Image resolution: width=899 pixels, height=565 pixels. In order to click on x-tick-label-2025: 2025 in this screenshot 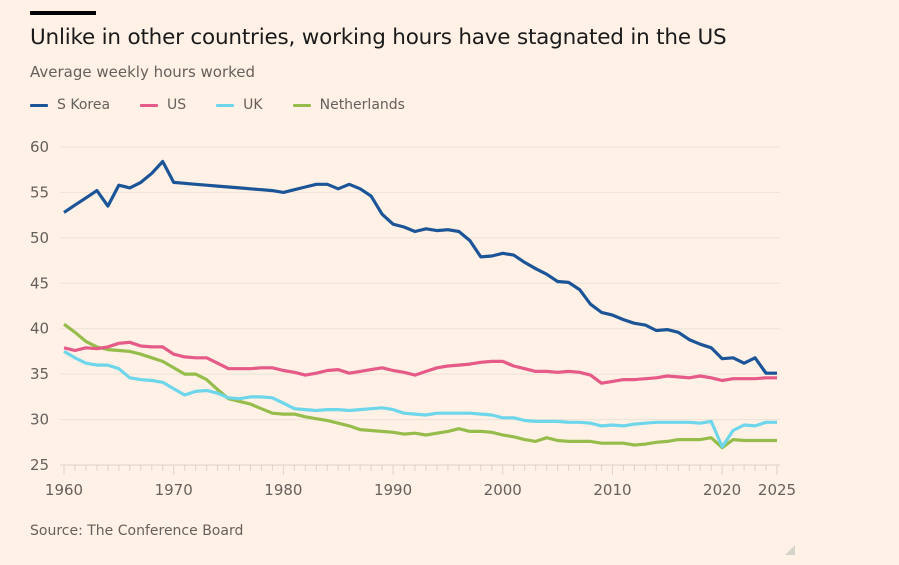, I will do `click(777, 490)`.